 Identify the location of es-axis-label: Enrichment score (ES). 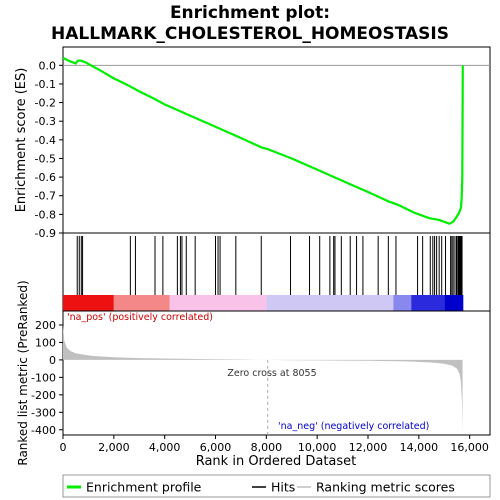
(21, 140).